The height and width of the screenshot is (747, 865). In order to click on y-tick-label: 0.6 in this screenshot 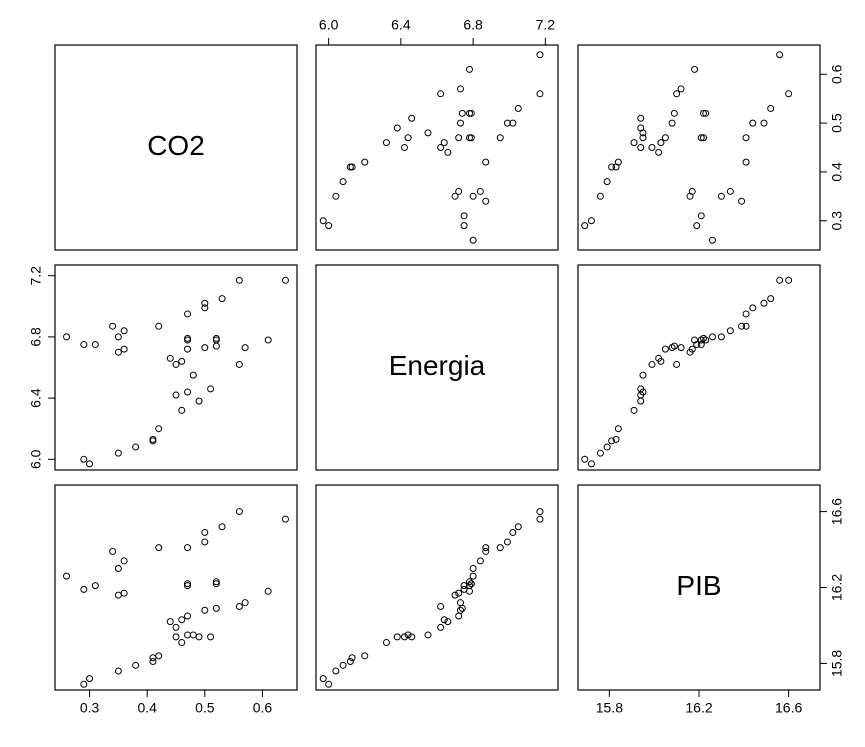, I will do `click(837, 74)`.